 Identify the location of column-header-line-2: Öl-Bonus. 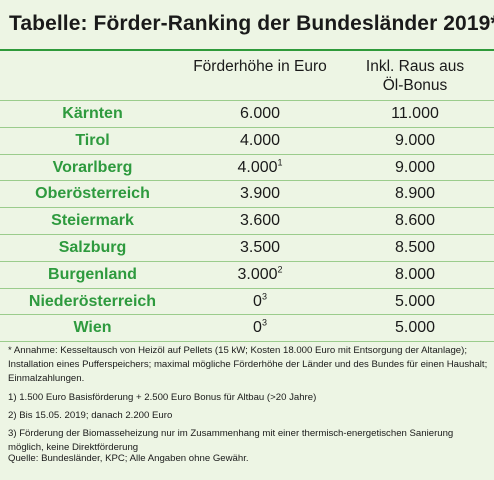
(415, 85).